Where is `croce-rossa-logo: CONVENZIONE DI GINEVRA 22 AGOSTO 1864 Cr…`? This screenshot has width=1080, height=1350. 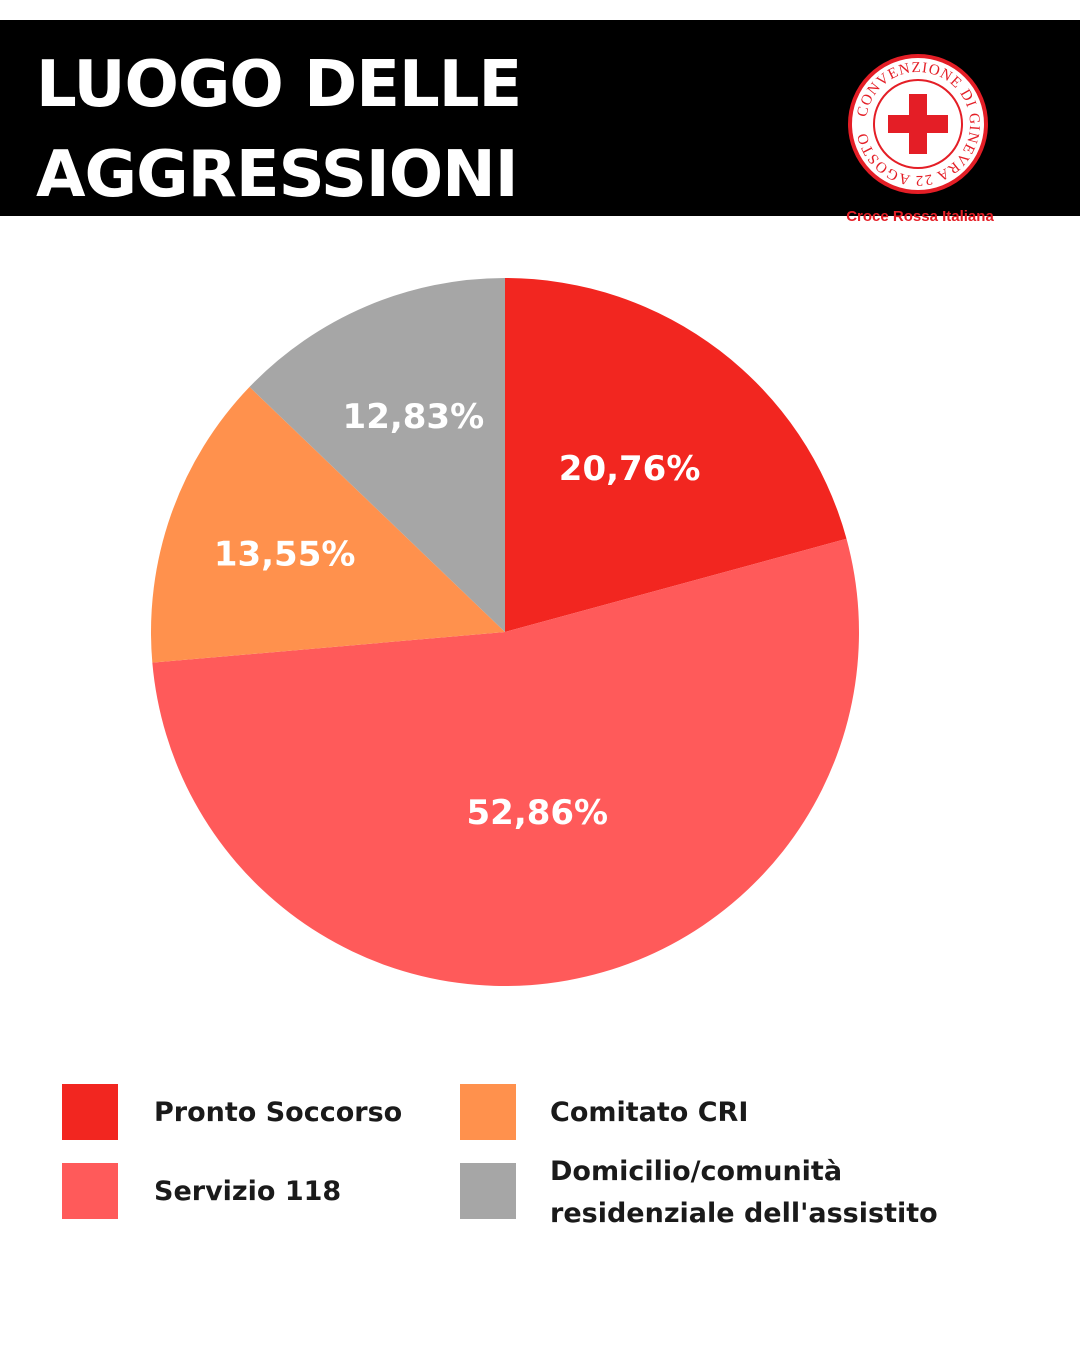 croce-rossa-logo: CONVENZIONE DI GINEVRA 22 AGOSTO 1864 Cr… is located at coordinates (918, 131).